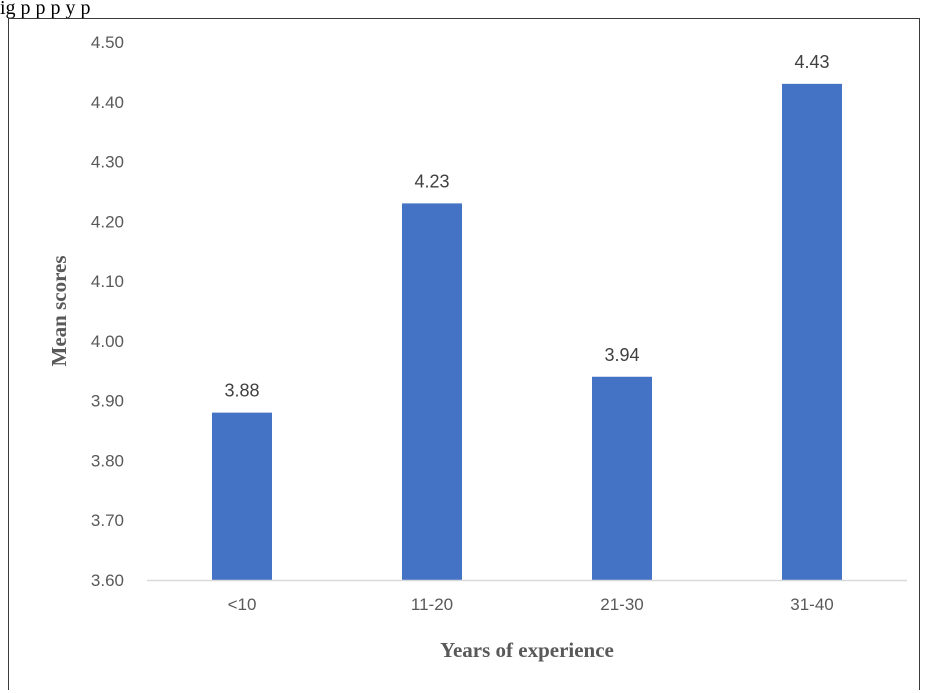 Image resolution: width=925 pixels, height=693 pixels. What do you see at coordinates (241, 391) in the screenshot?
I see `data-label-1: 3.88` at bounding box center [241, 391].